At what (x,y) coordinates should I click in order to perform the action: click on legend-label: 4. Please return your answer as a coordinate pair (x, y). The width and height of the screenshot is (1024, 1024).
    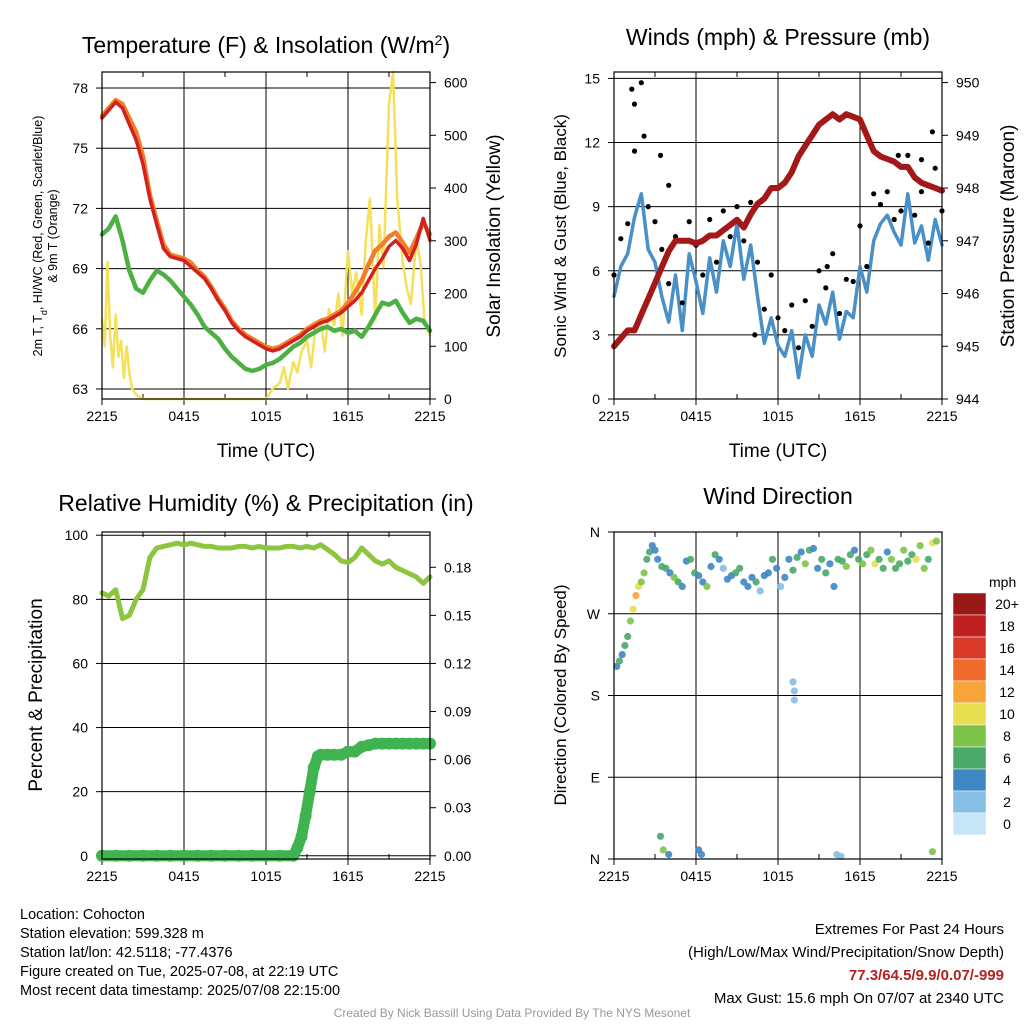
    Looking at the image, I should click on (1007, 780).